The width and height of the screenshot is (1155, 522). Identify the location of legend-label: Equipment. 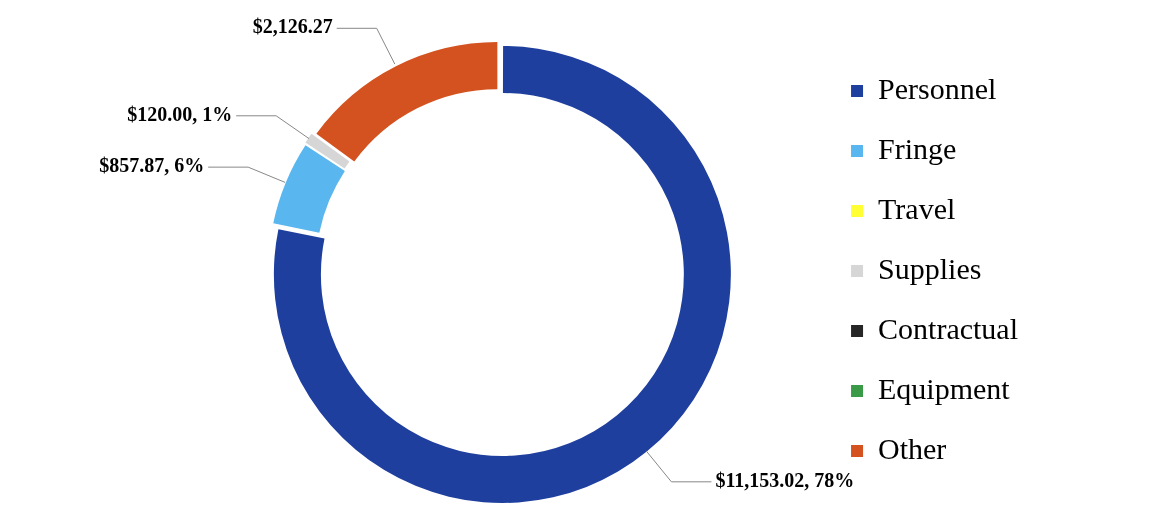
(944, 388).